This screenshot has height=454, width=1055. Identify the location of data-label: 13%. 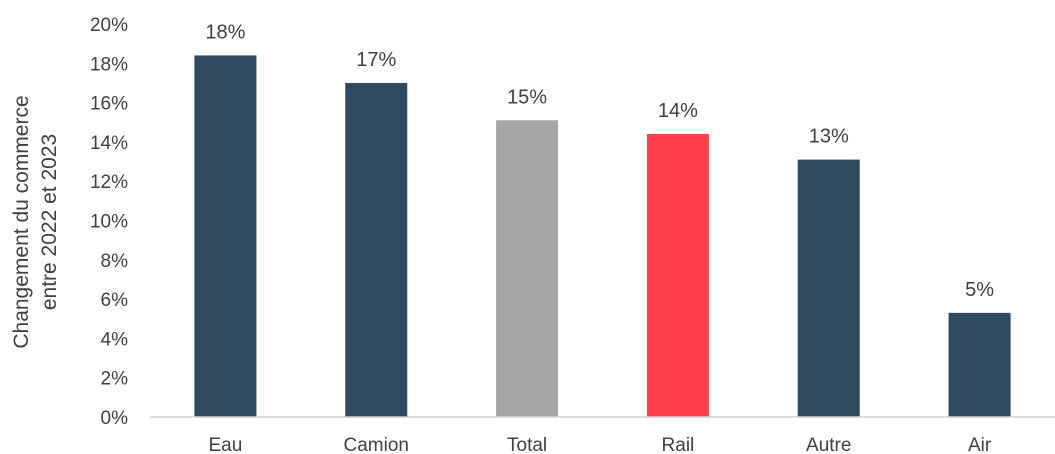
(829, 137).